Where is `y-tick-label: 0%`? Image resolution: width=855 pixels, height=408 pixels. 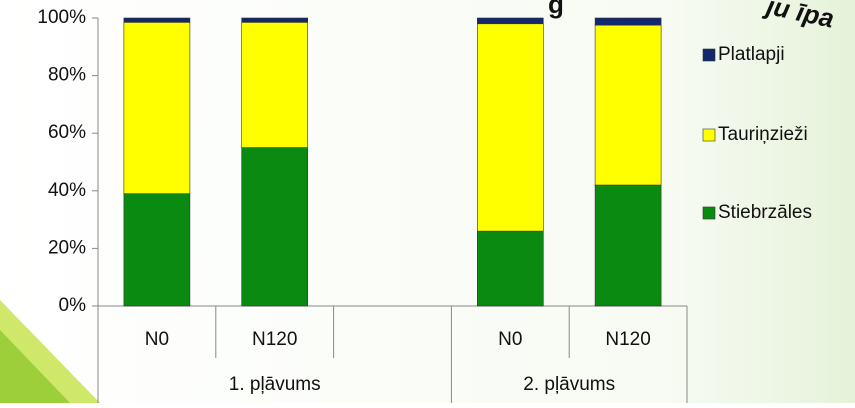
y-tick-label: 0% is located at coordinates (73, 305).